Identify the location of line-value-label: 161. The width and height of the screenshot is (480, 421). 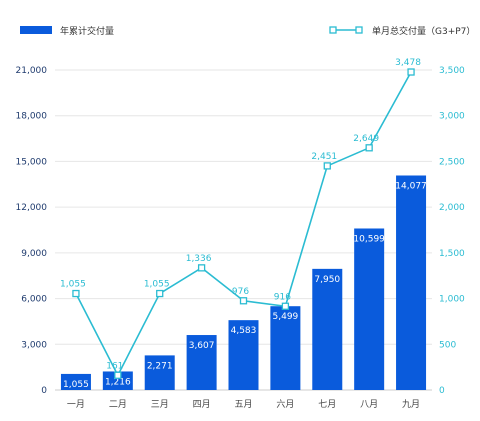
(114, 366).